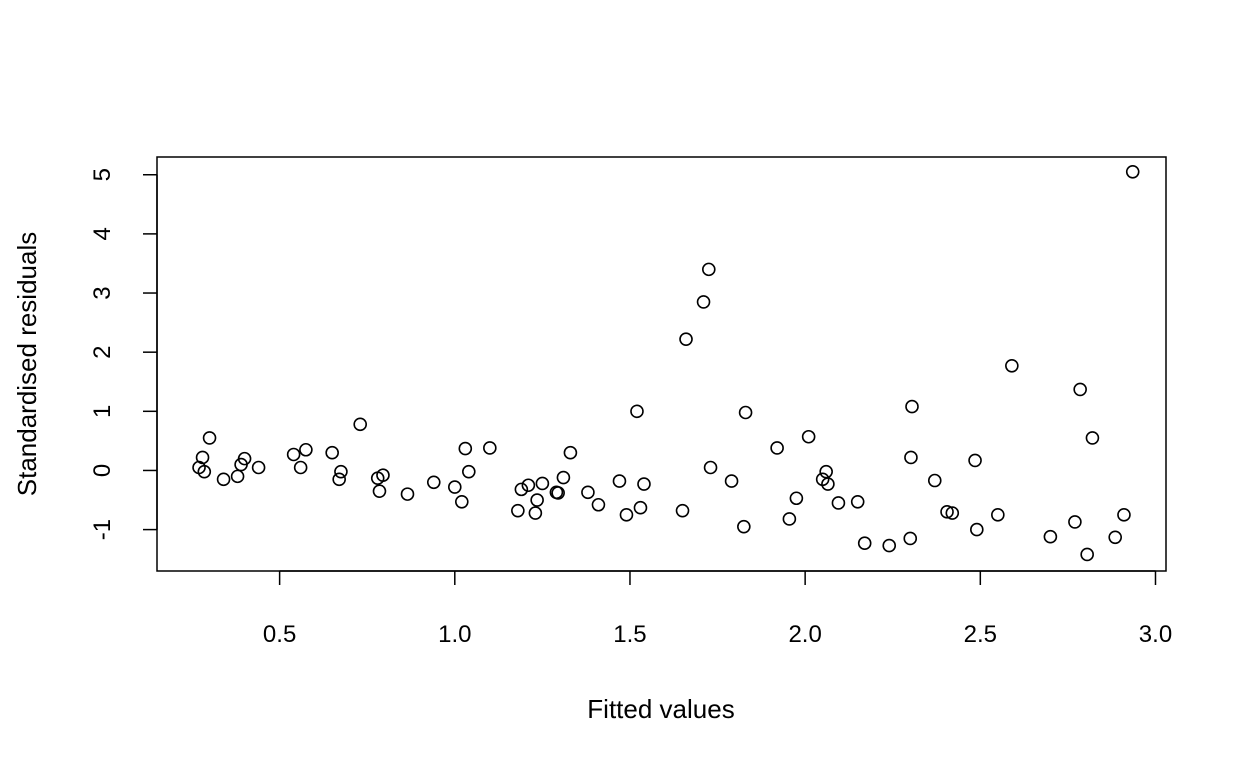  What do you see at coordinates (279, 634) in the screenshot?
I see `x-tick-label: 0.5` at bounding box center [279, 634].